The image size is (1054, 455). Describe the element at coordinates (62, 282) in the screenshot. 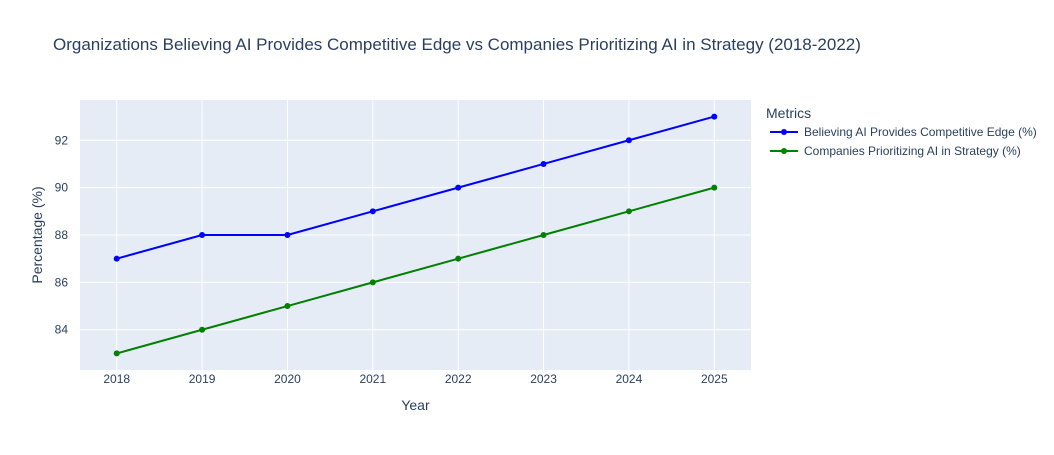

I see `y-tick-label: 86` at that location.